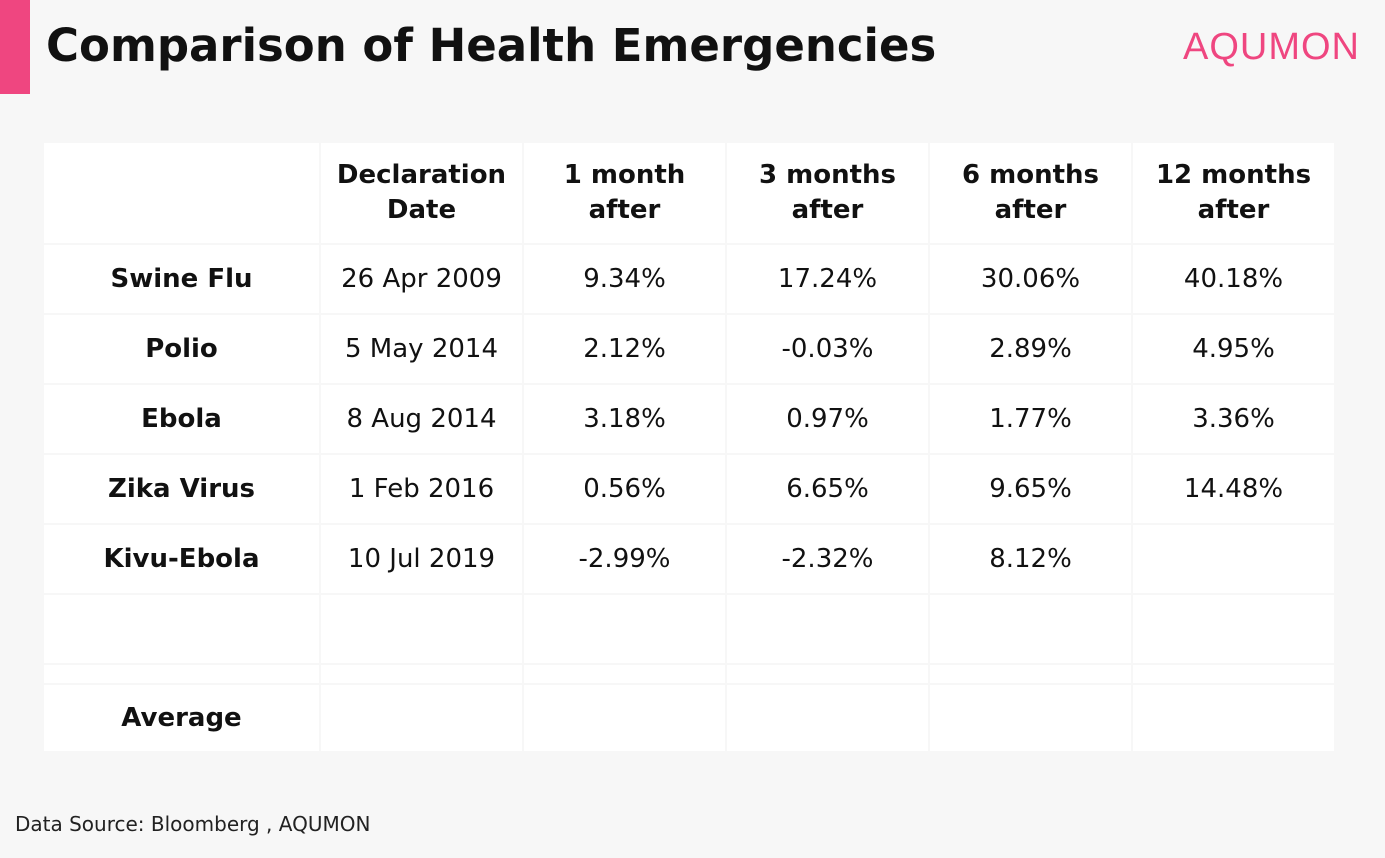 The image size is (1385, 858). Describe the element at coordinates (421, 718) in the screenshot. I see `average-empty-cell` at that location.